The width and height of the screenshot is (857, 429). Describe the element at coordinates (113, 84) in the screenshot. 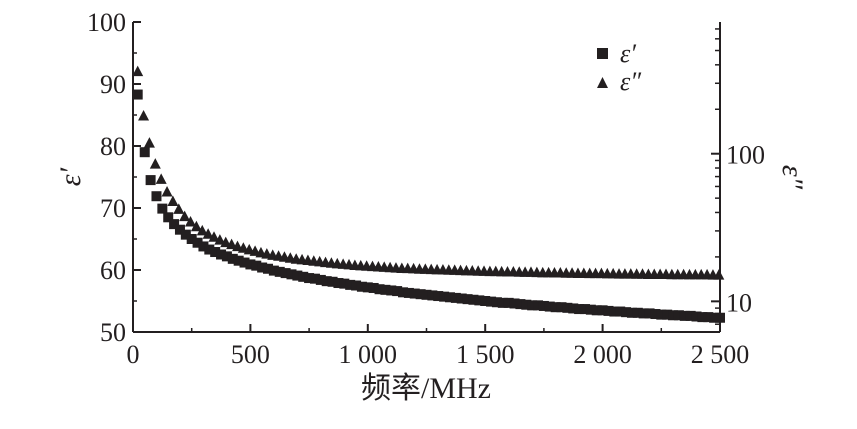

I see `y-left-tick-label: 90` at that location.